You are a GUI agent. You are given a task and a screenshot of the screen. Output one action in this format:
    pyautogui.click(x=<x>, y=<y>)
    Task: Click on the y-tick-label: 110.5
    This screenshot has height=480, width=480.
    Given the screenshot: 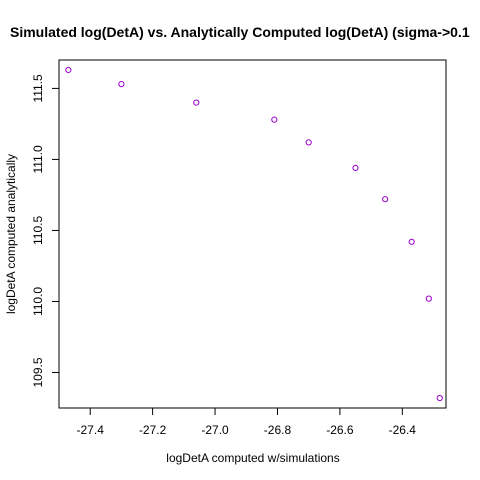 What is the action you would take?
    pyautogui.click(x=38, y=230)
    